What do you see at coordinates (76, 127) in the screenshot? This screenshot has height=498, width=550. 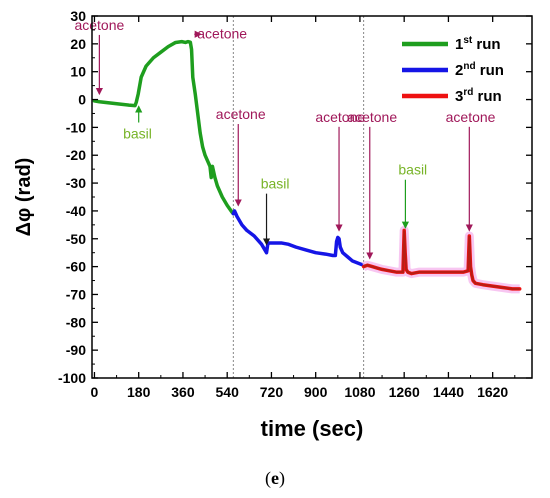 I see `y-tick-label: -10` at bounding box center [76, 127].